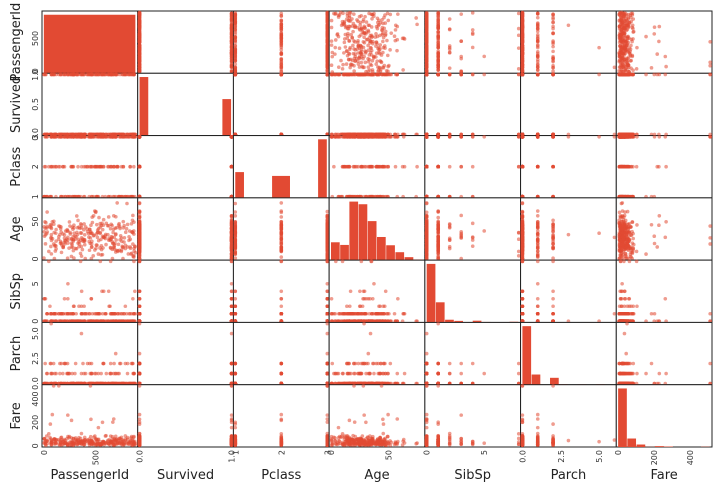  What do you see at coordinates (90, 166) in the screenshot?
I see `panel-Pclass-vs-PassengerId` at bounding box center [90, 166].